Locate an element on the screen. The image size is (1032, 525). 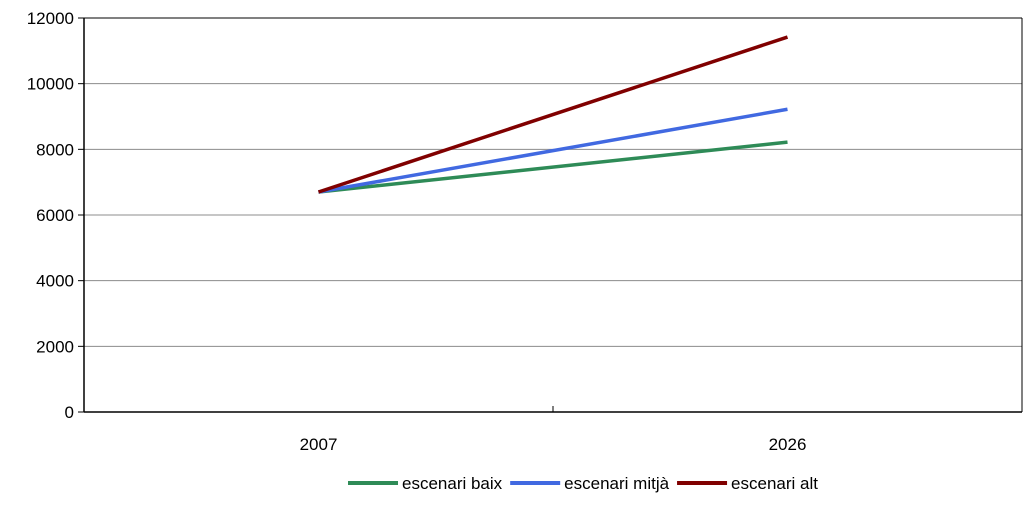
legend-label: escenari mitjà is located at coordinates (616, 483).